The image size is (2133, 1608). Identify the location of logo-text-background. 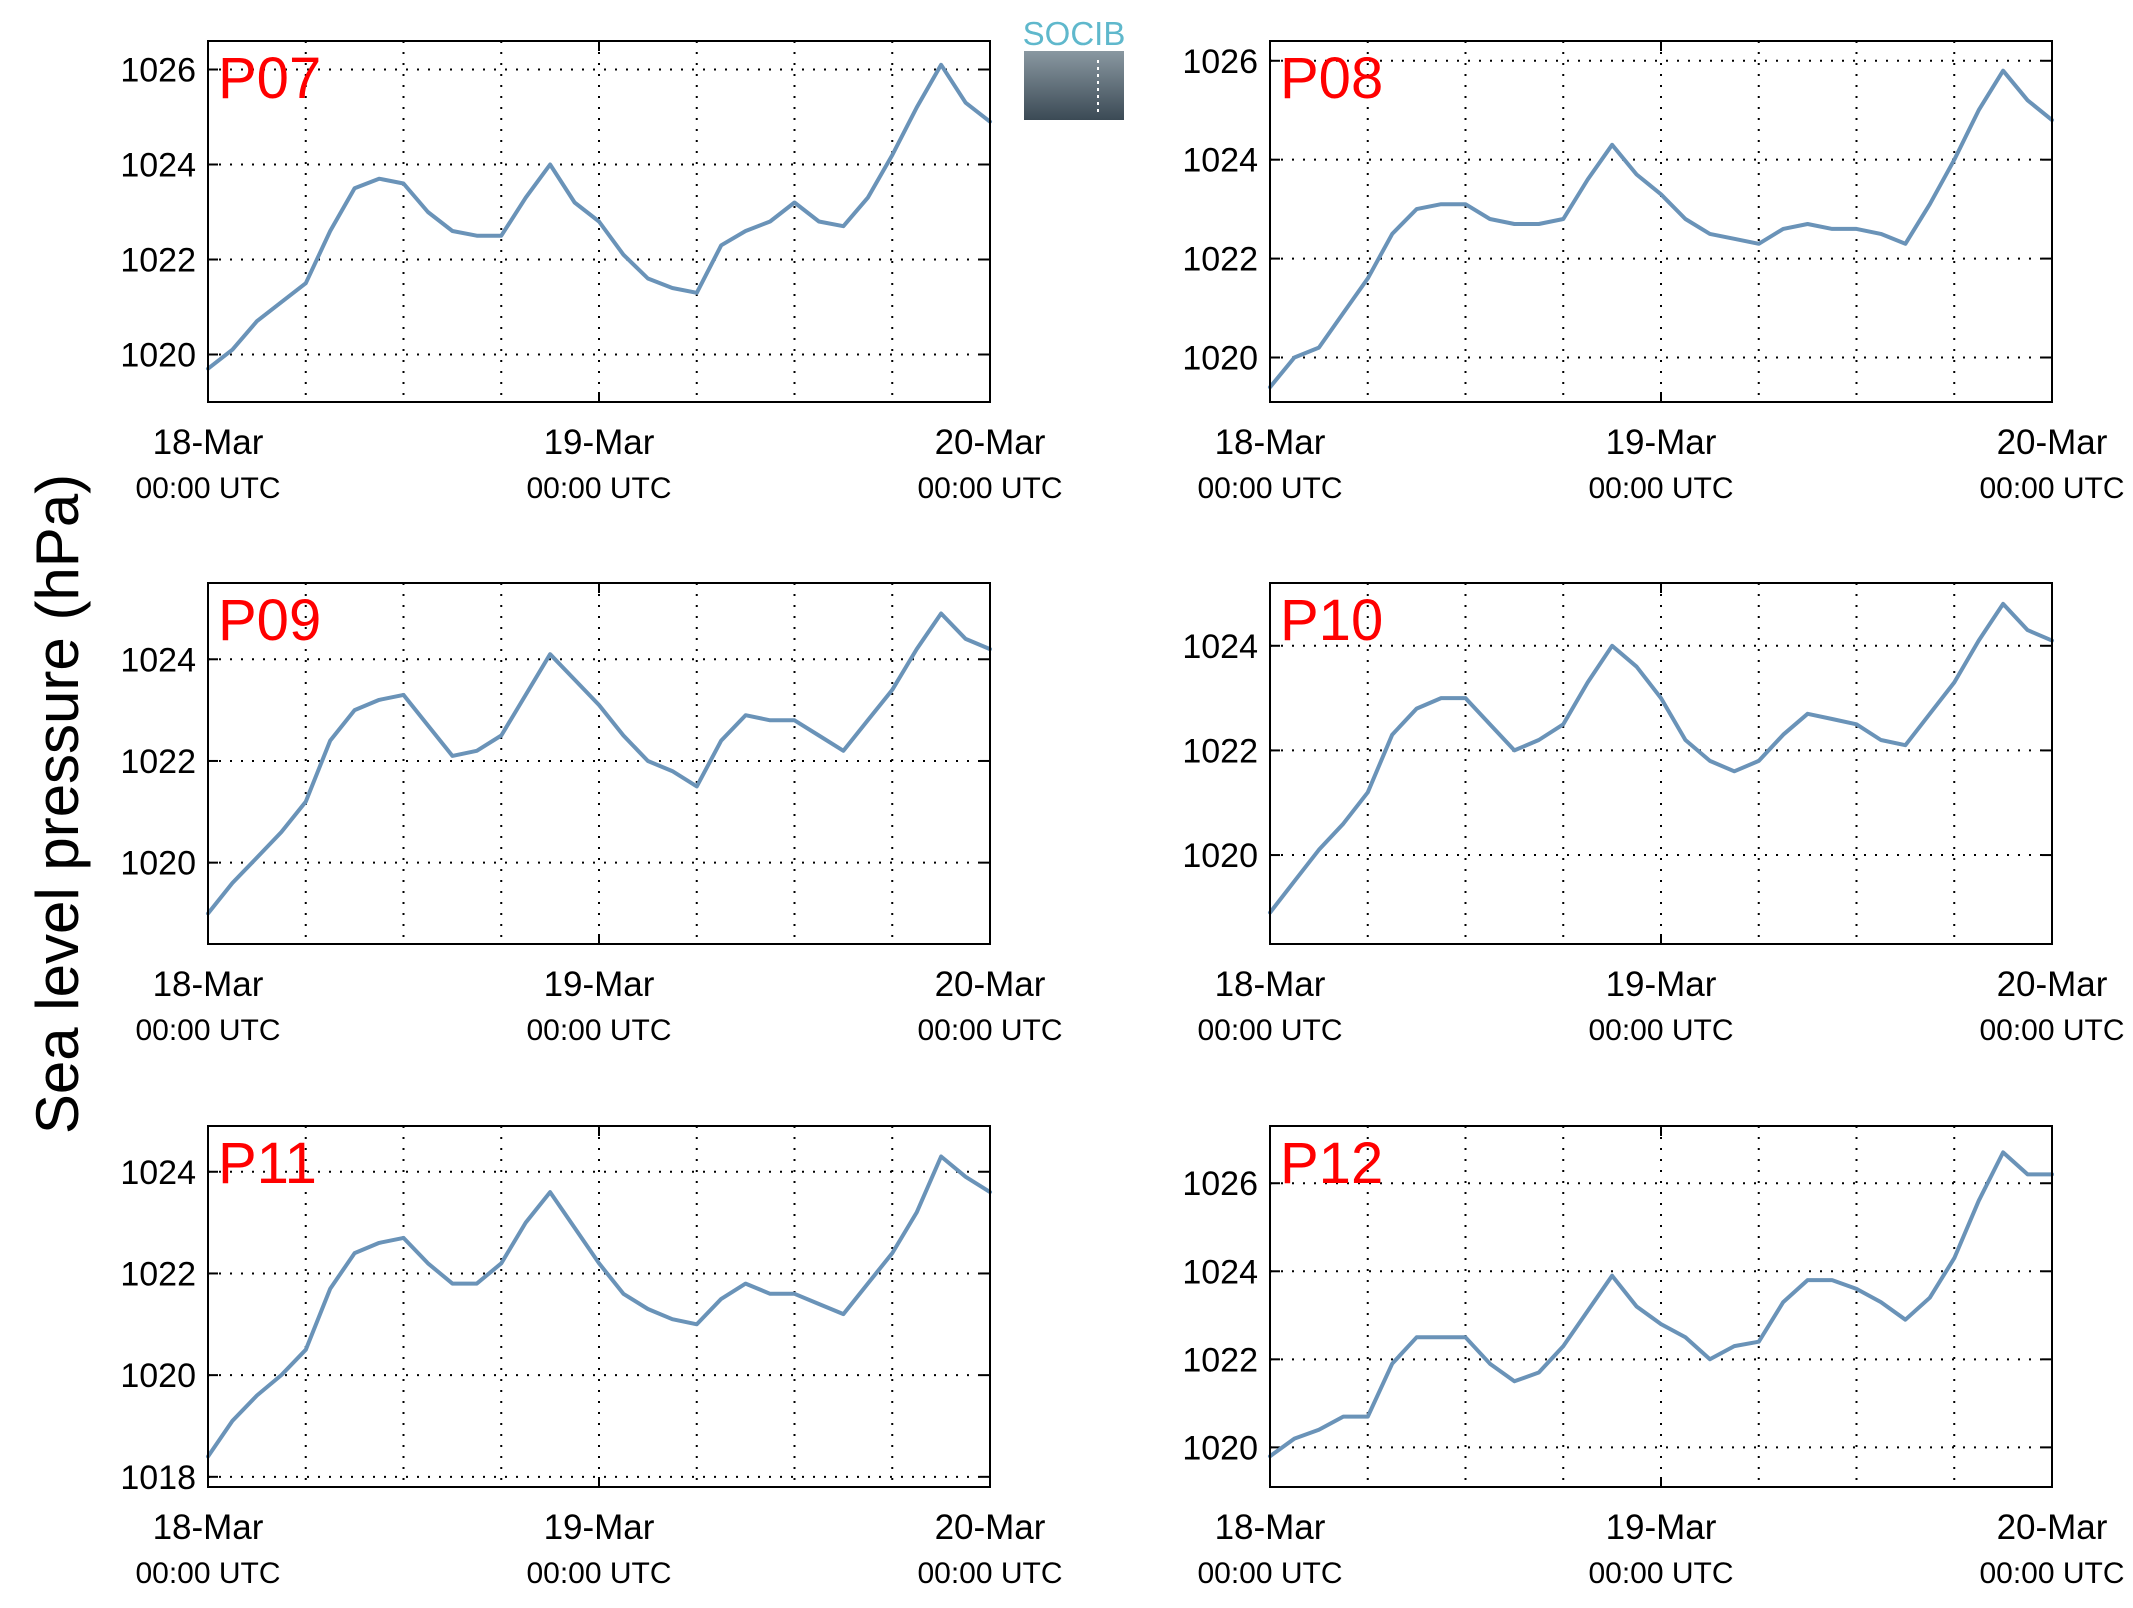
(1074, 34).